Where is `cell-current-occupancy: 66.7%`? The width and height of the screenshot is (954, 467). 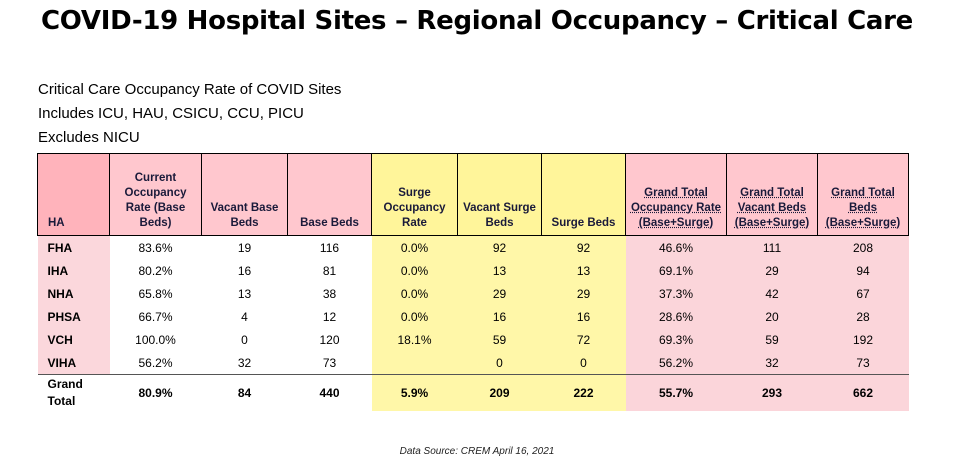 cell-current-occupancy: 66.7% is located at coordinates (155, 316).